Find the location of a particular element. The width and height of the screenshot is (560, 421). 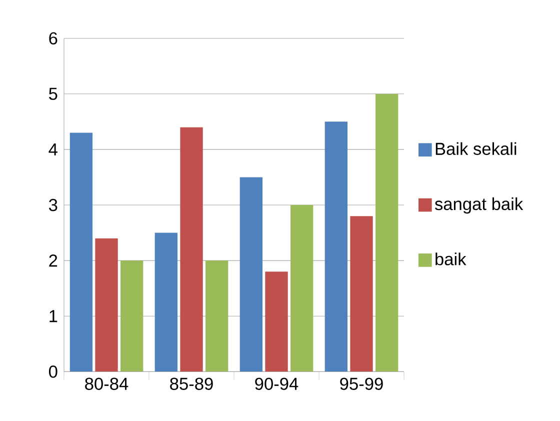

x-tick-label: 90-94 is located at coordinates (276, 384).